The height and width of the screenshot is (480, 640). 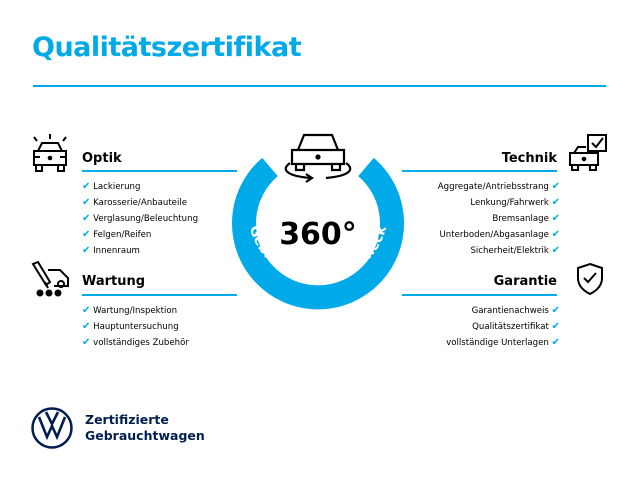 What do you see at coordinates (111, 250) in the screenshot?
I see `list-item: ✔ Innenraum` at bounding box center [111, 250].